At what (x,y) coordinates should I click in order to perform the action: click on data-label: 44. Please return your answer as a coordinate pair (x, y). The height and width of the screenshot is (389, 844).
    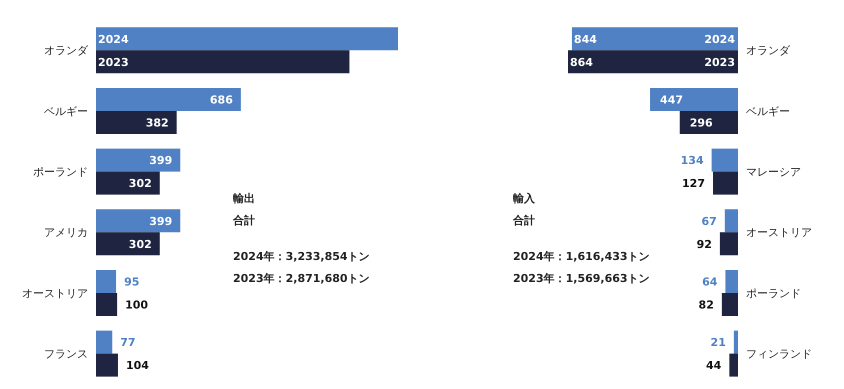
    Looking at the image, I should click on (714, 365).